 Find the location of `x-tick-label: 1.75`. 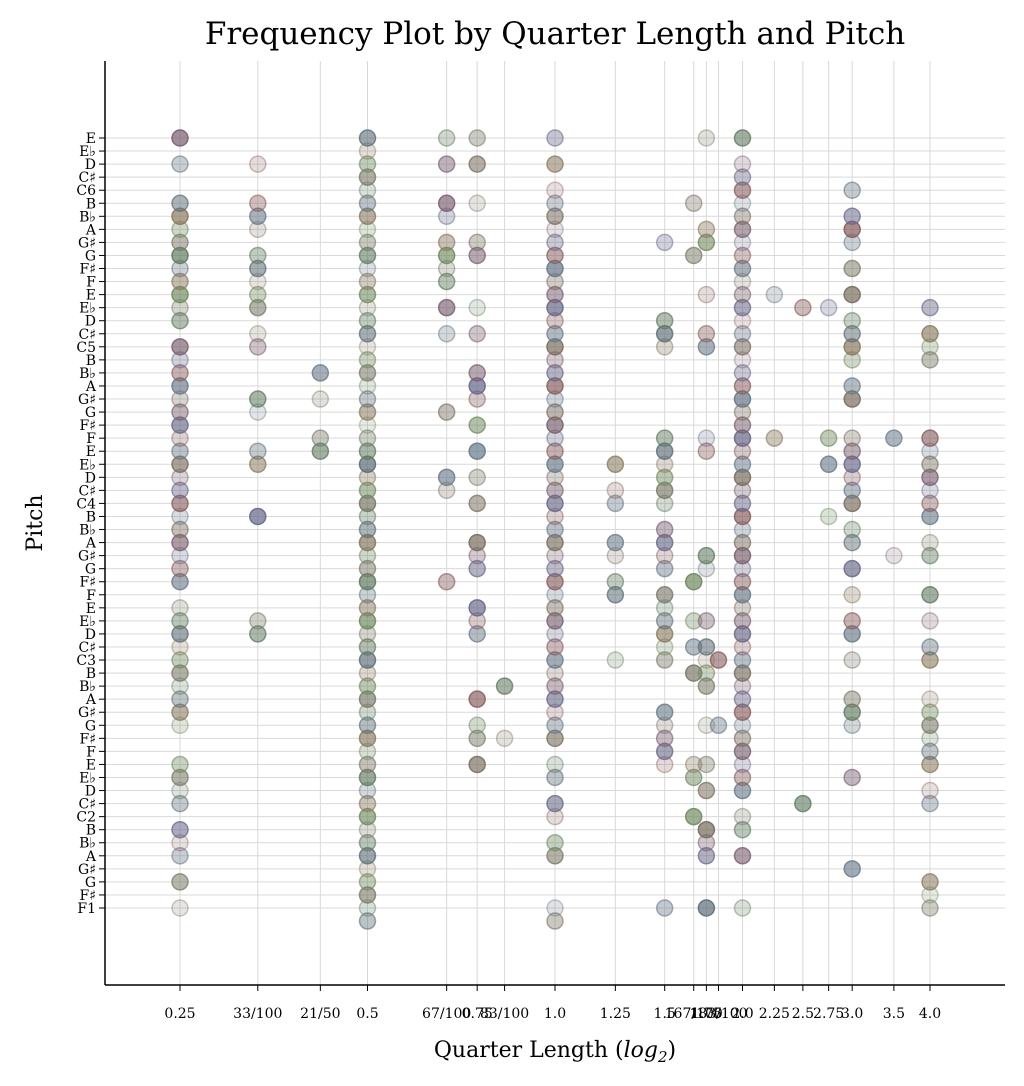

x-tick-label: 1.75 is located at coordinates (706, 1014).